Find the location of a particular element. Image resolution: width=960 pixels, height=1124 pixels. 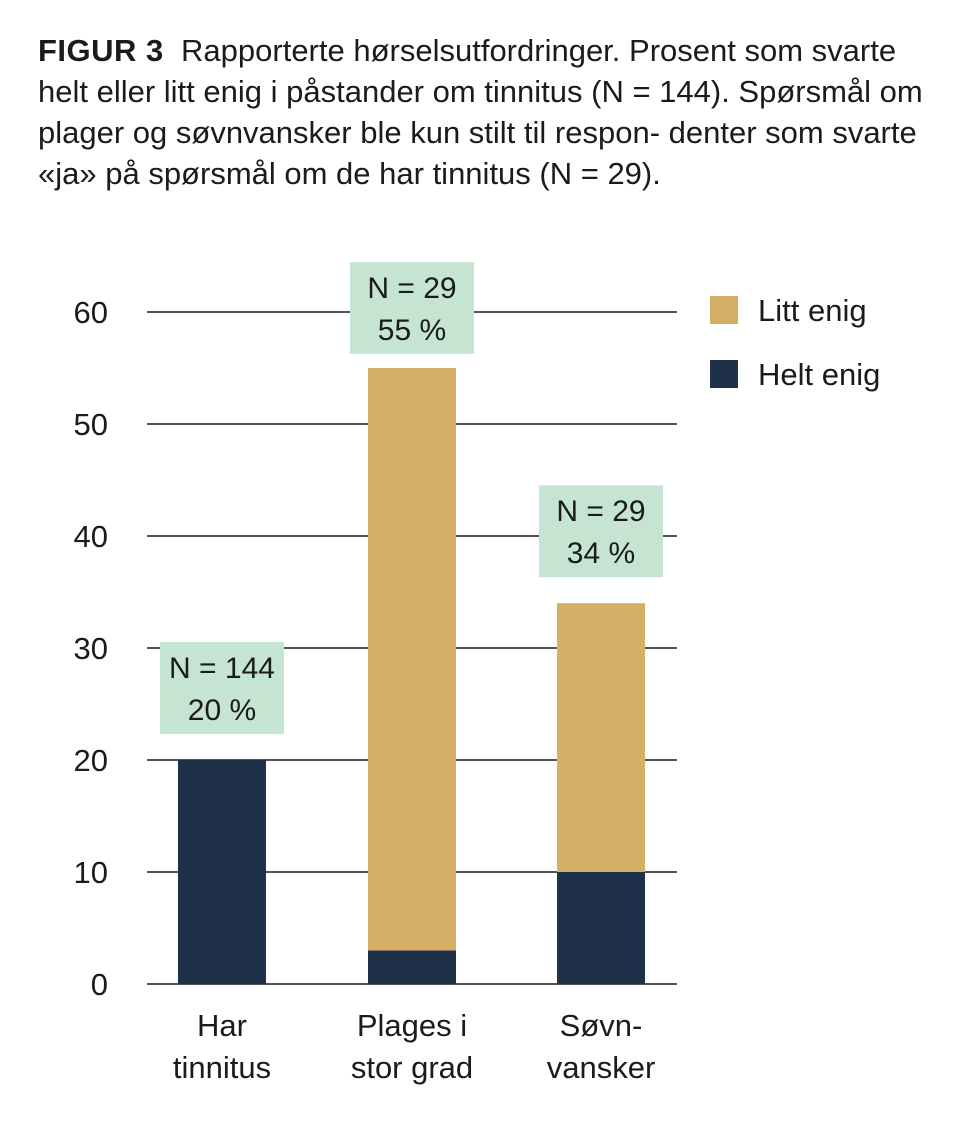

x-axis-labels: Har tinnitus Plages i stor grad Søvn-vansker is located at coordinates (414, 1046).